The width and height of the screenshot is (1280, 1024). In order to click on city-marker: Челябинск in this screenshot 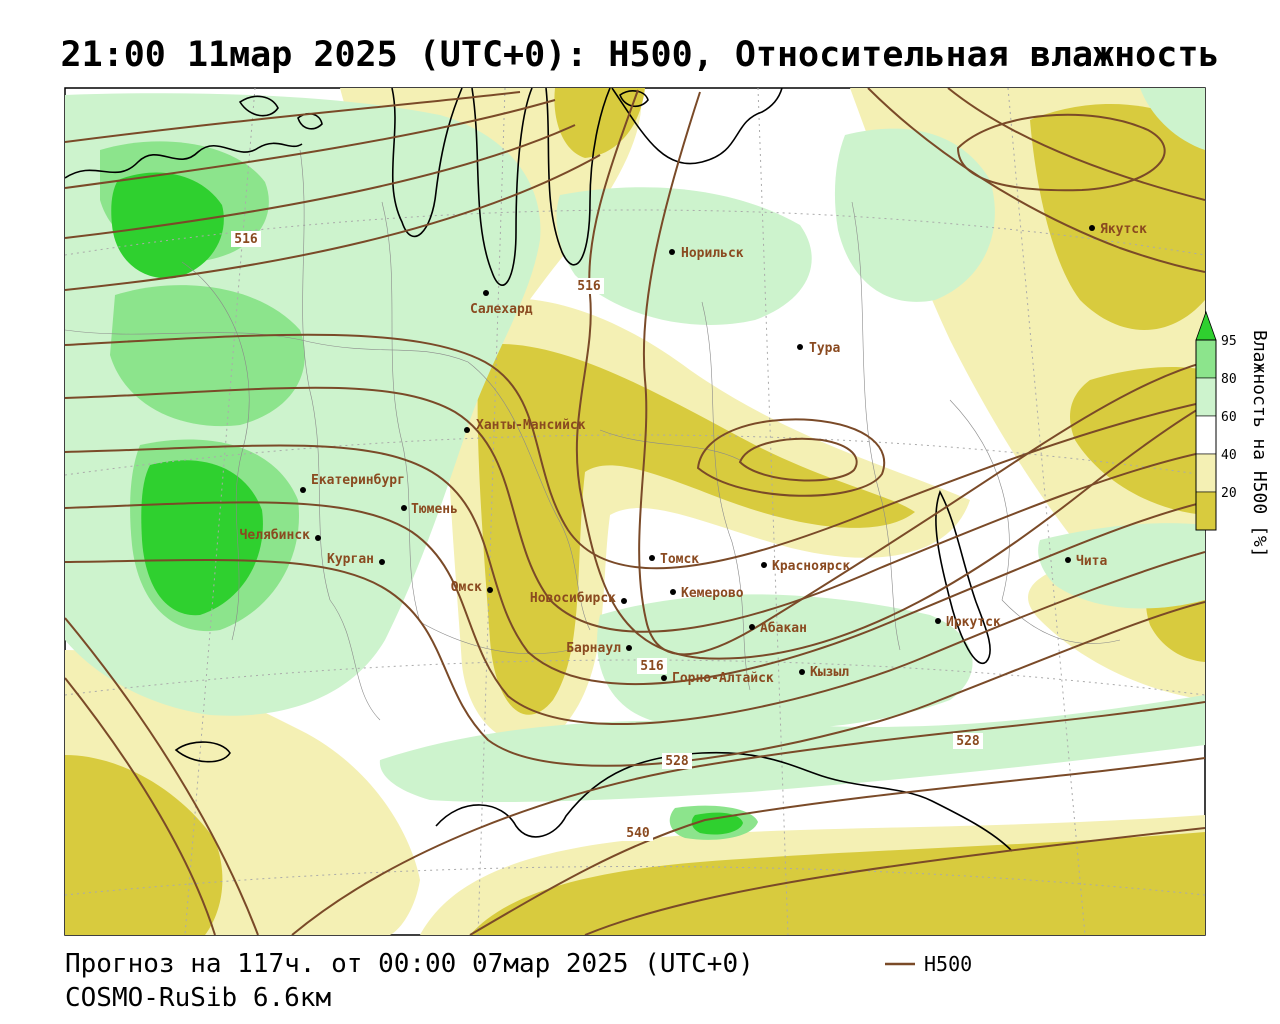, I will do `click(280, 535)`.